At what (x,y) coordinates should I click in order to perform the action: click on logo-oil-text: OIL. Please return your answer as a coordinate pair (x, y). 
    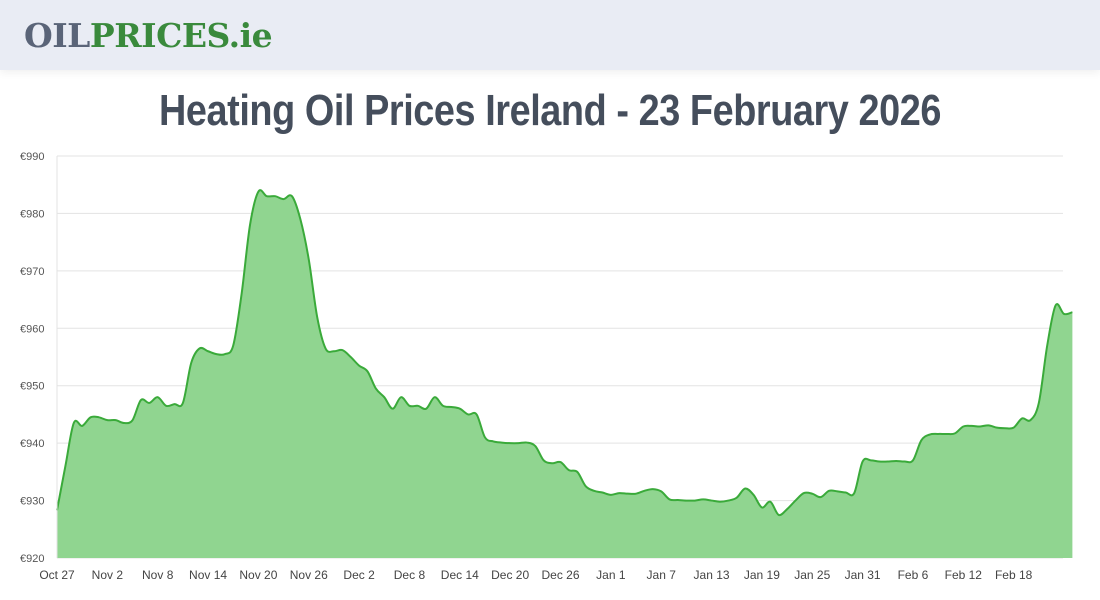
    Looking at the image, I should click on (57, 35).